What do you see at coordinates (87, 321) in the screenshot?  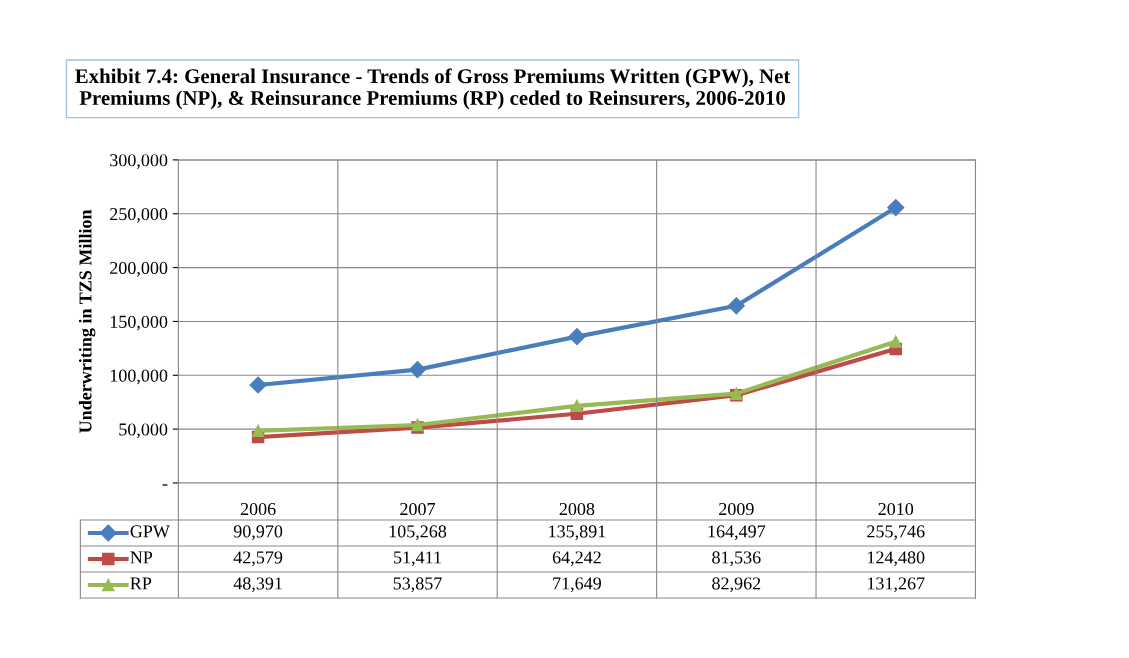 I see `y-axis-title: Underwriting in TZS Million` at bounding box center [87, 321].